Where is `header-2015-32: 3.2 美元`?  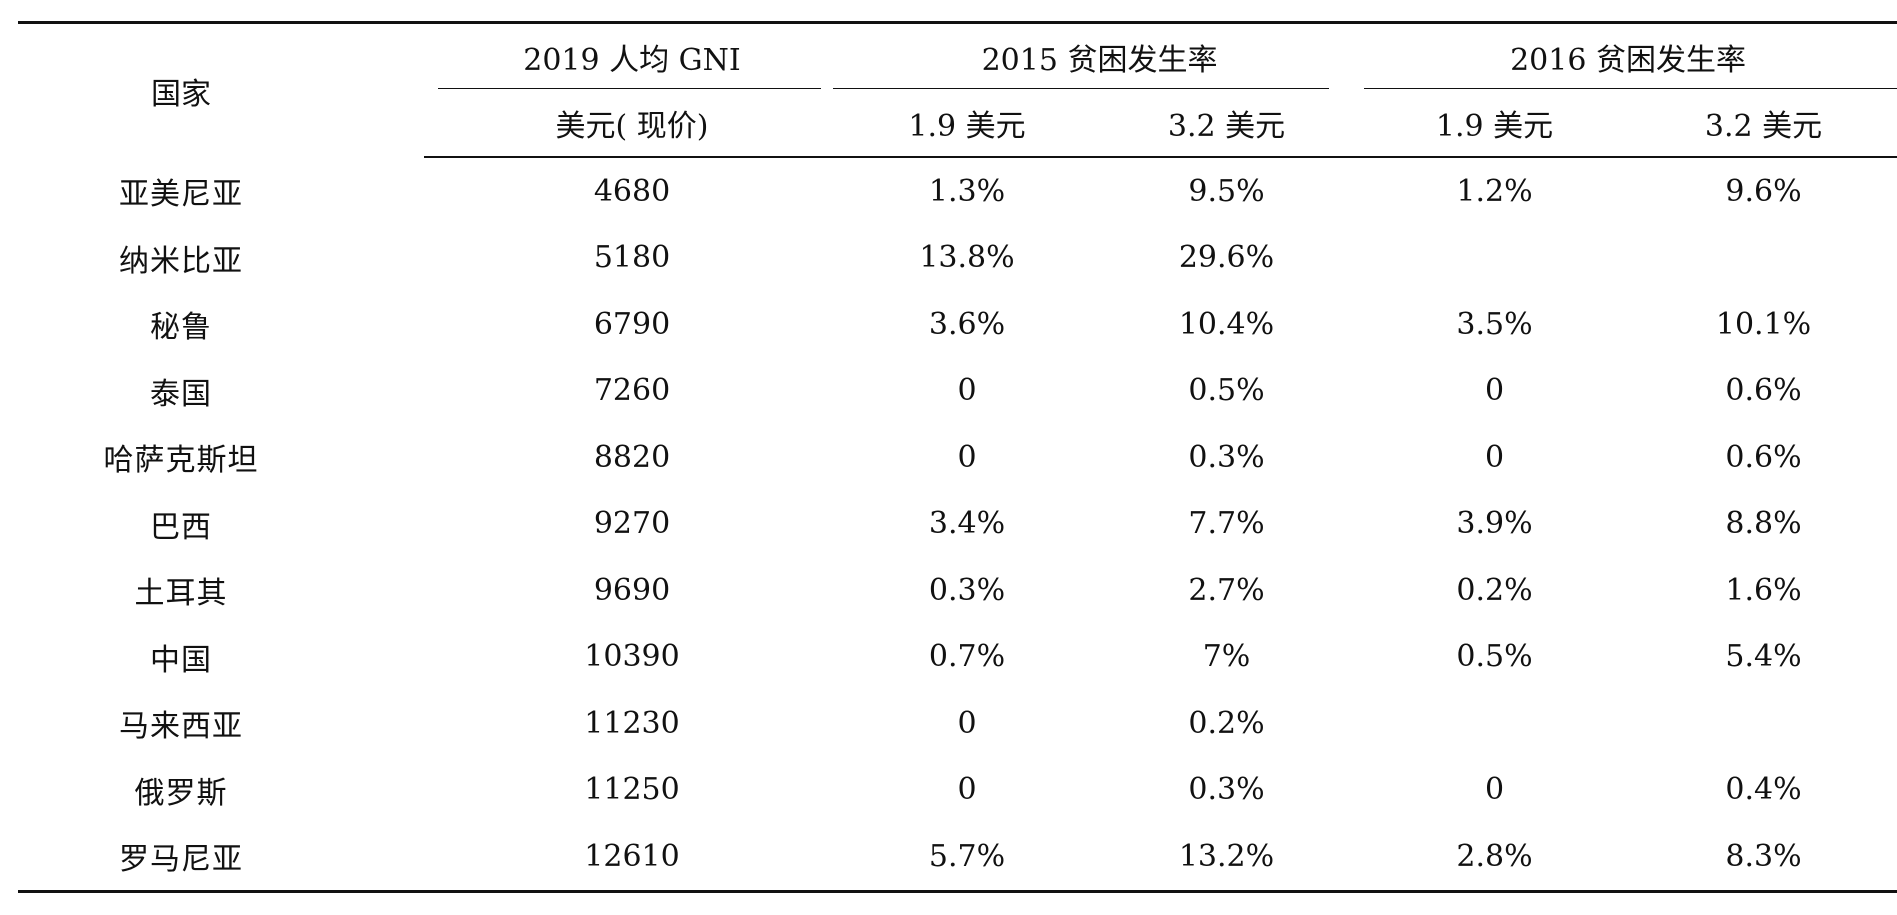
header-2015-32: 3.2 美元 is located at coordinates (1227, 124).